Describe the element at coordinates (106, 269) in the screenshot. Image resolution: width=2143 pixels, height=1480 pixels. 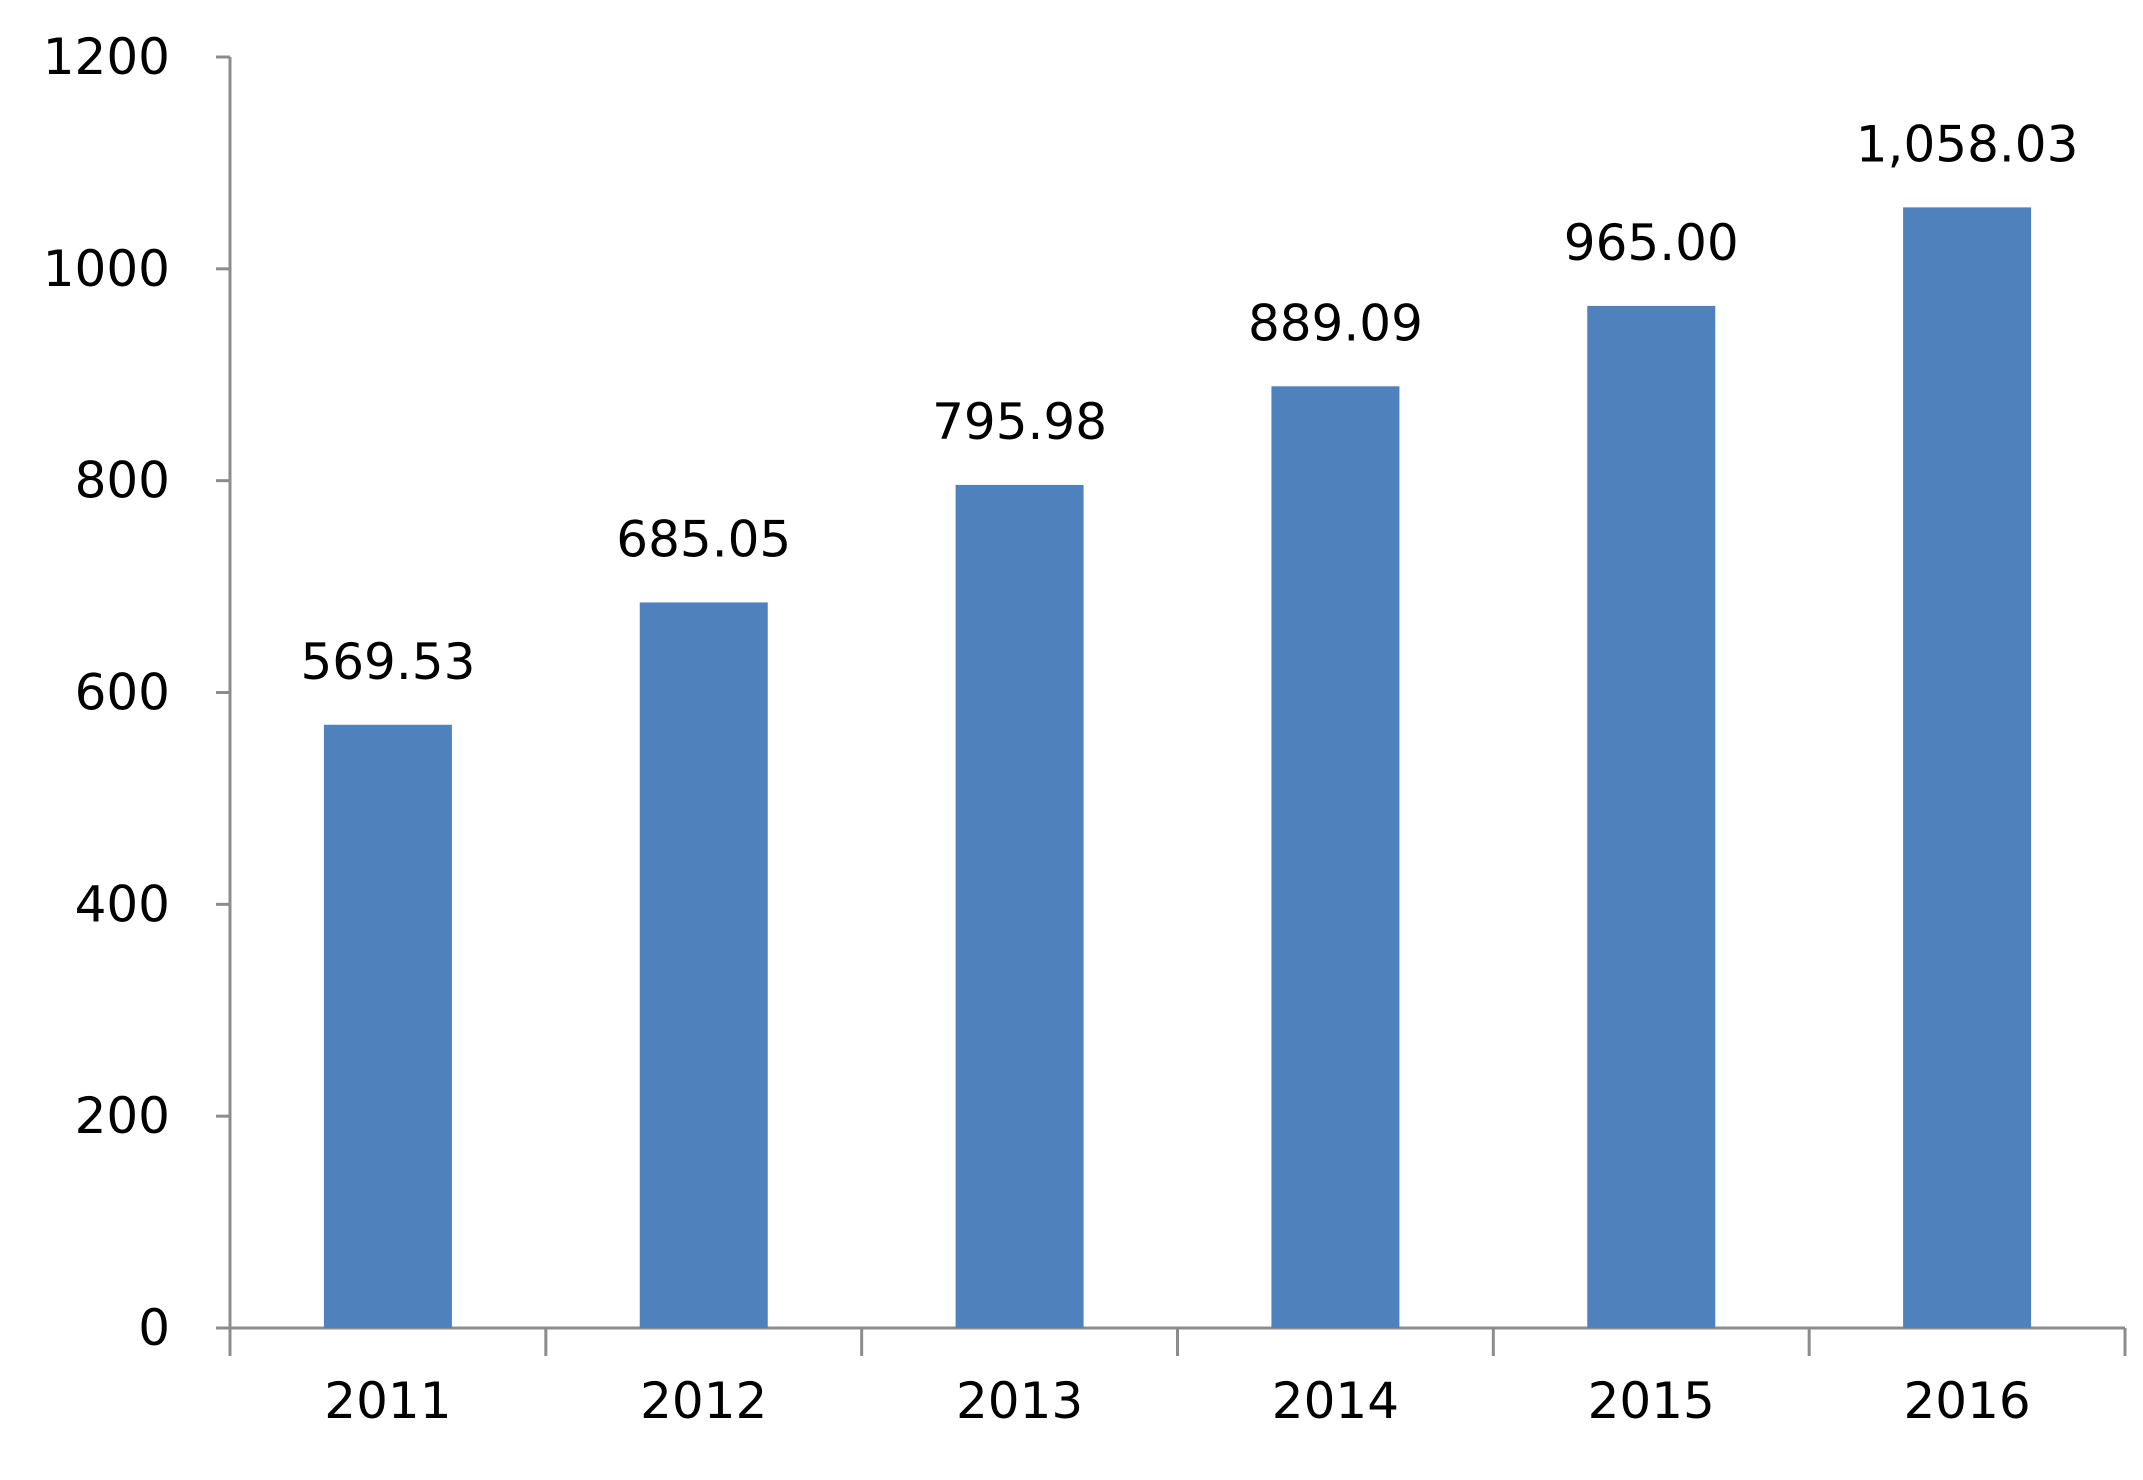
I see `y-tick-label: 1000` at that location.